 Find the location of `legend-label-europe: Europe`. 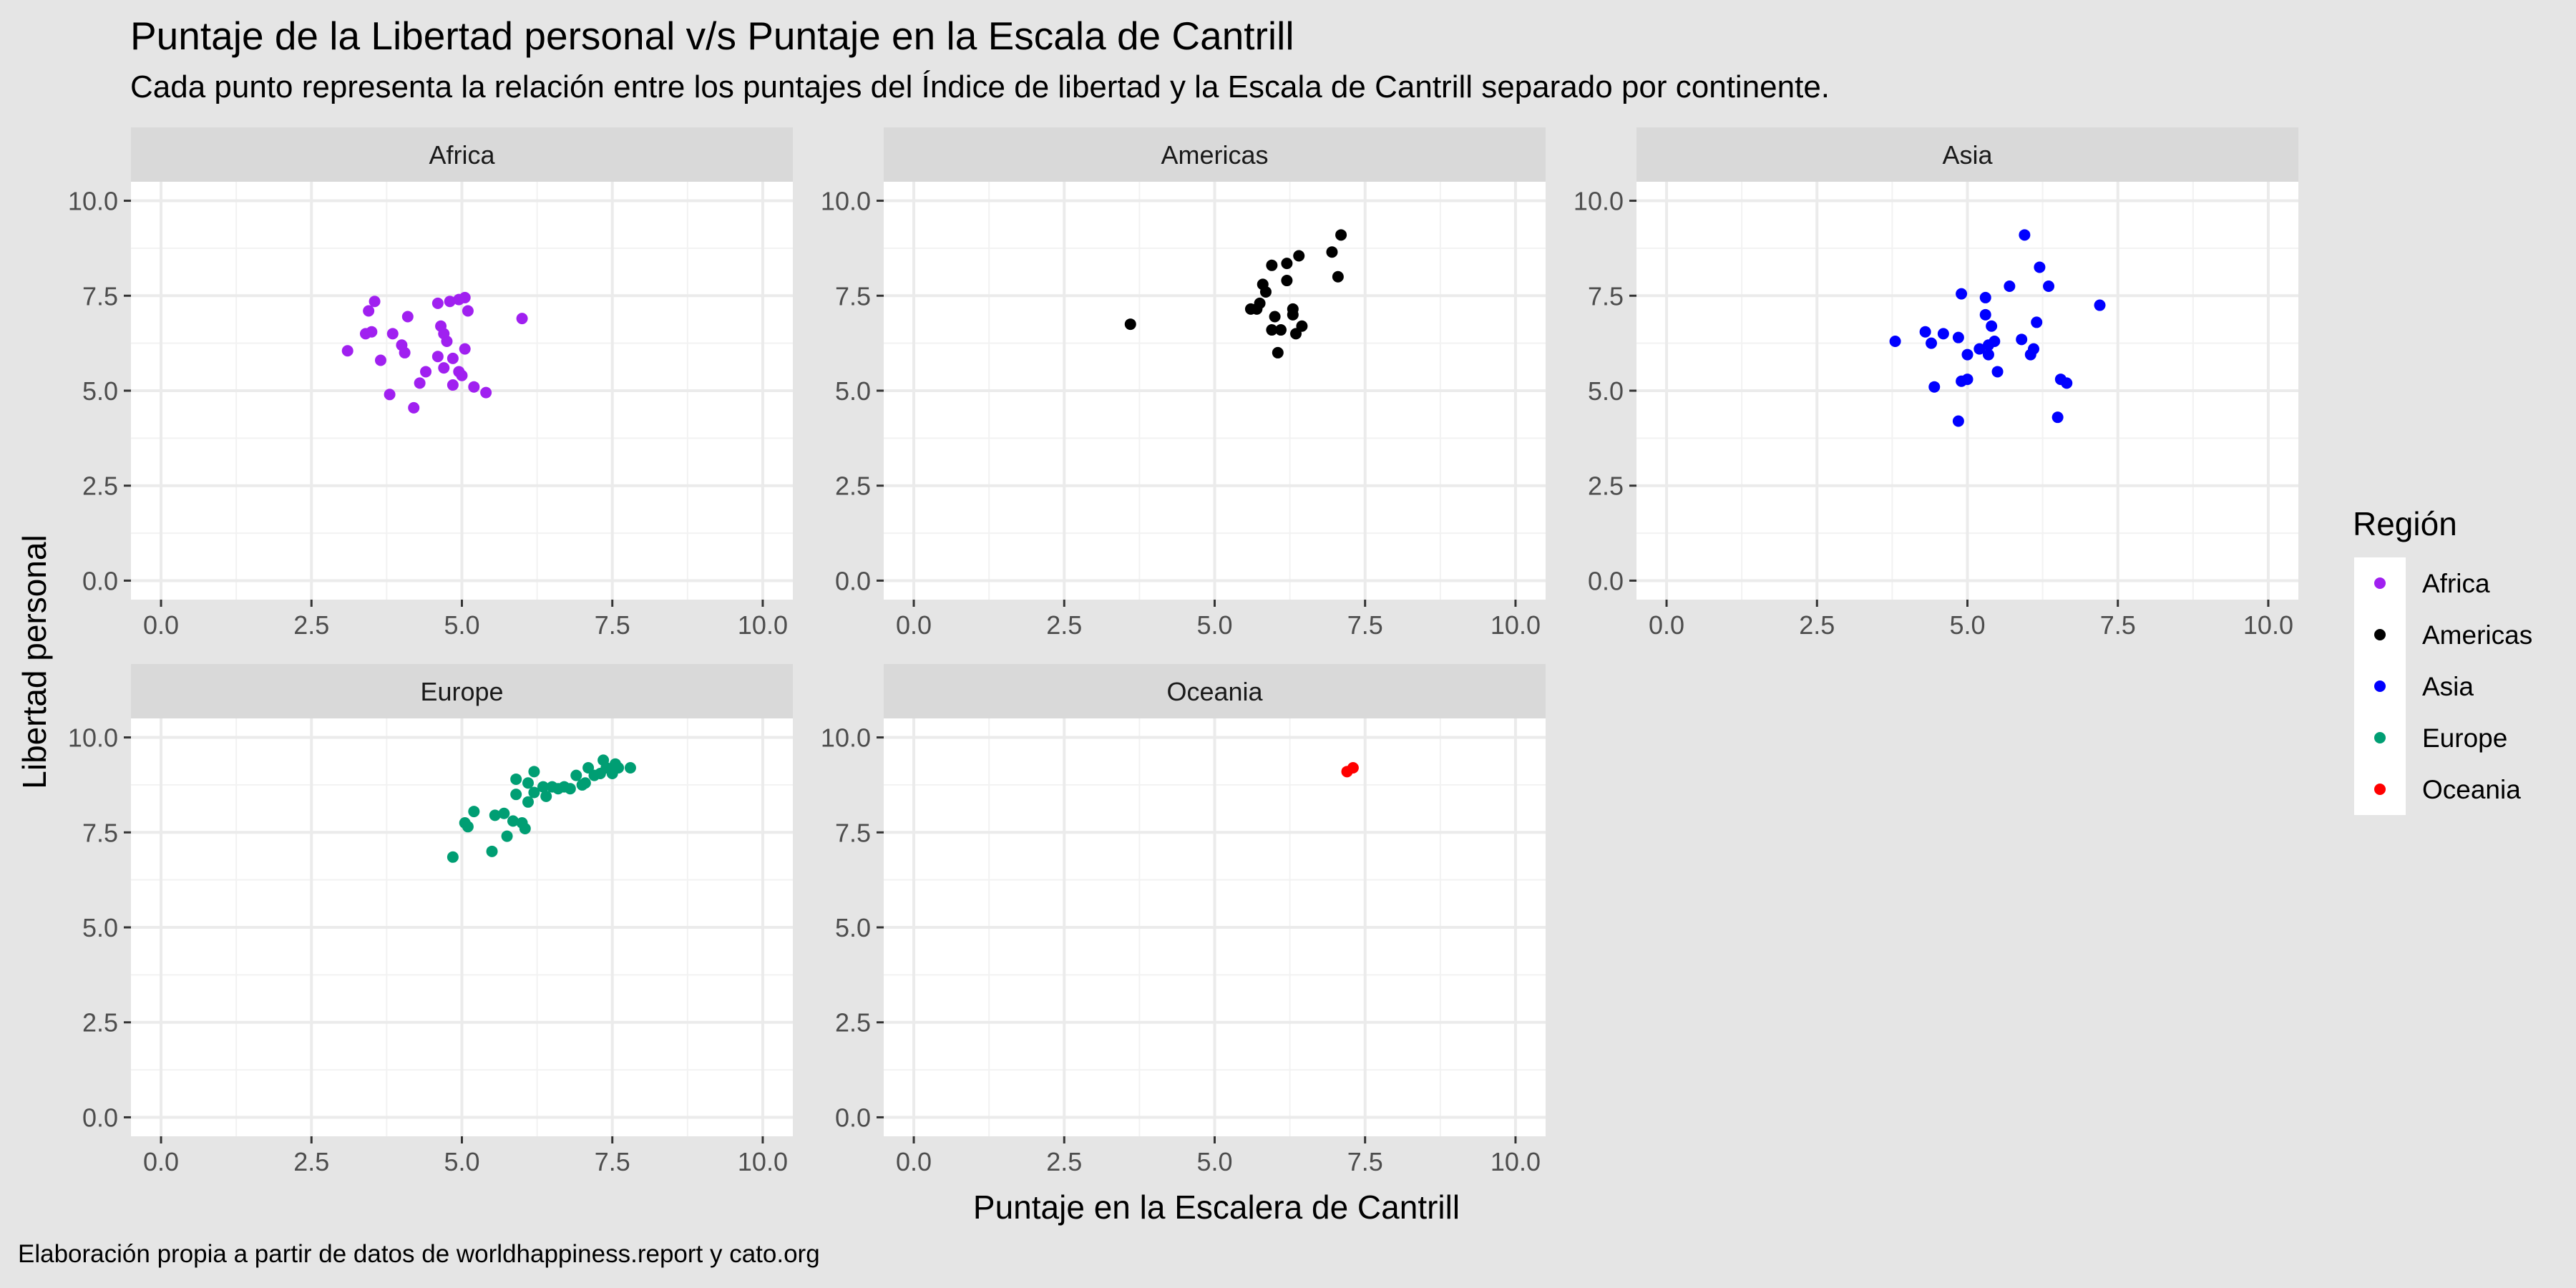

legend-label-europe: Europe is located at coordinates (2464, 738).